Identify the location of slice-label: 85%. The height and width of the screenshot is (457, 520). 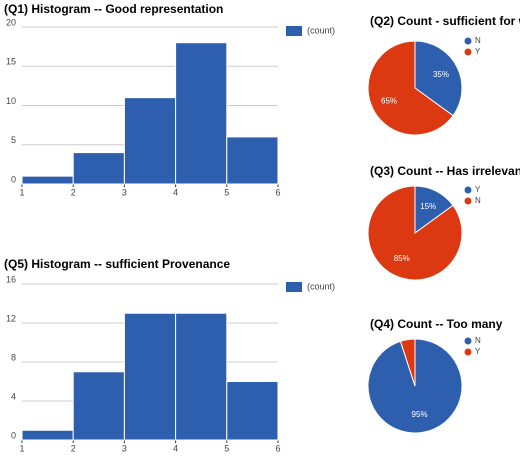
(402, 258).